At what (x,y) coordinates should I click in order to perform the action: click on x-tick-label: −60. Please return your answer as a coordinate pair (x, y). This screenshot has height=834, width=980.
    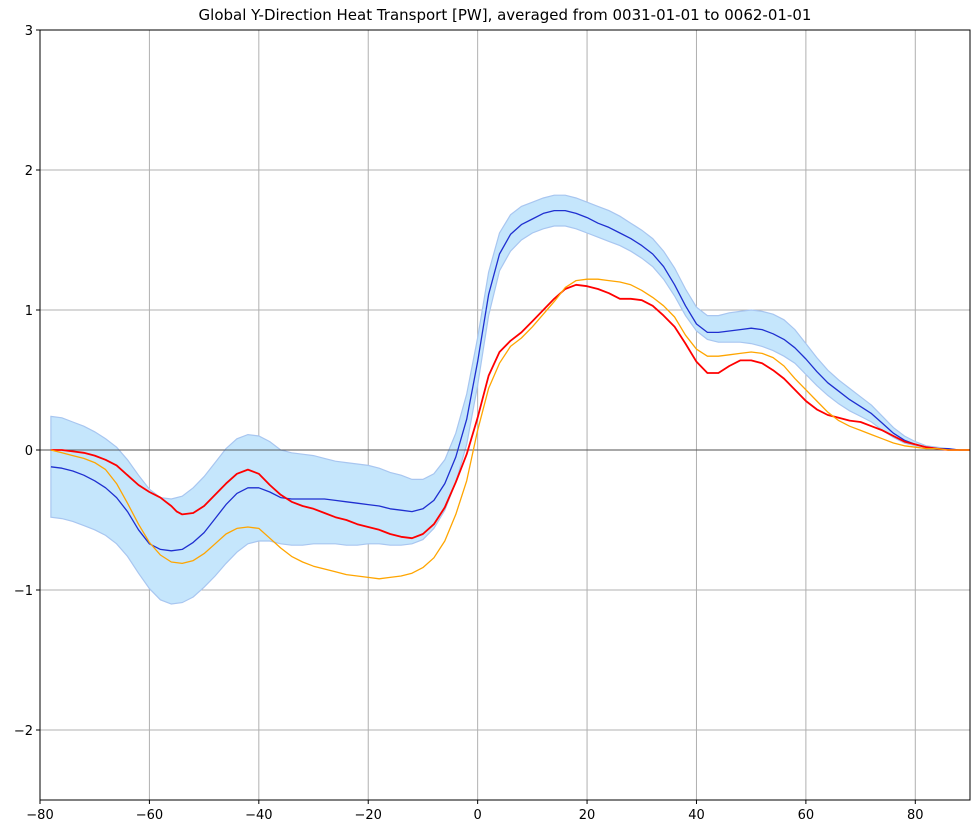
    Looking at the image, I should click on (149, 815).